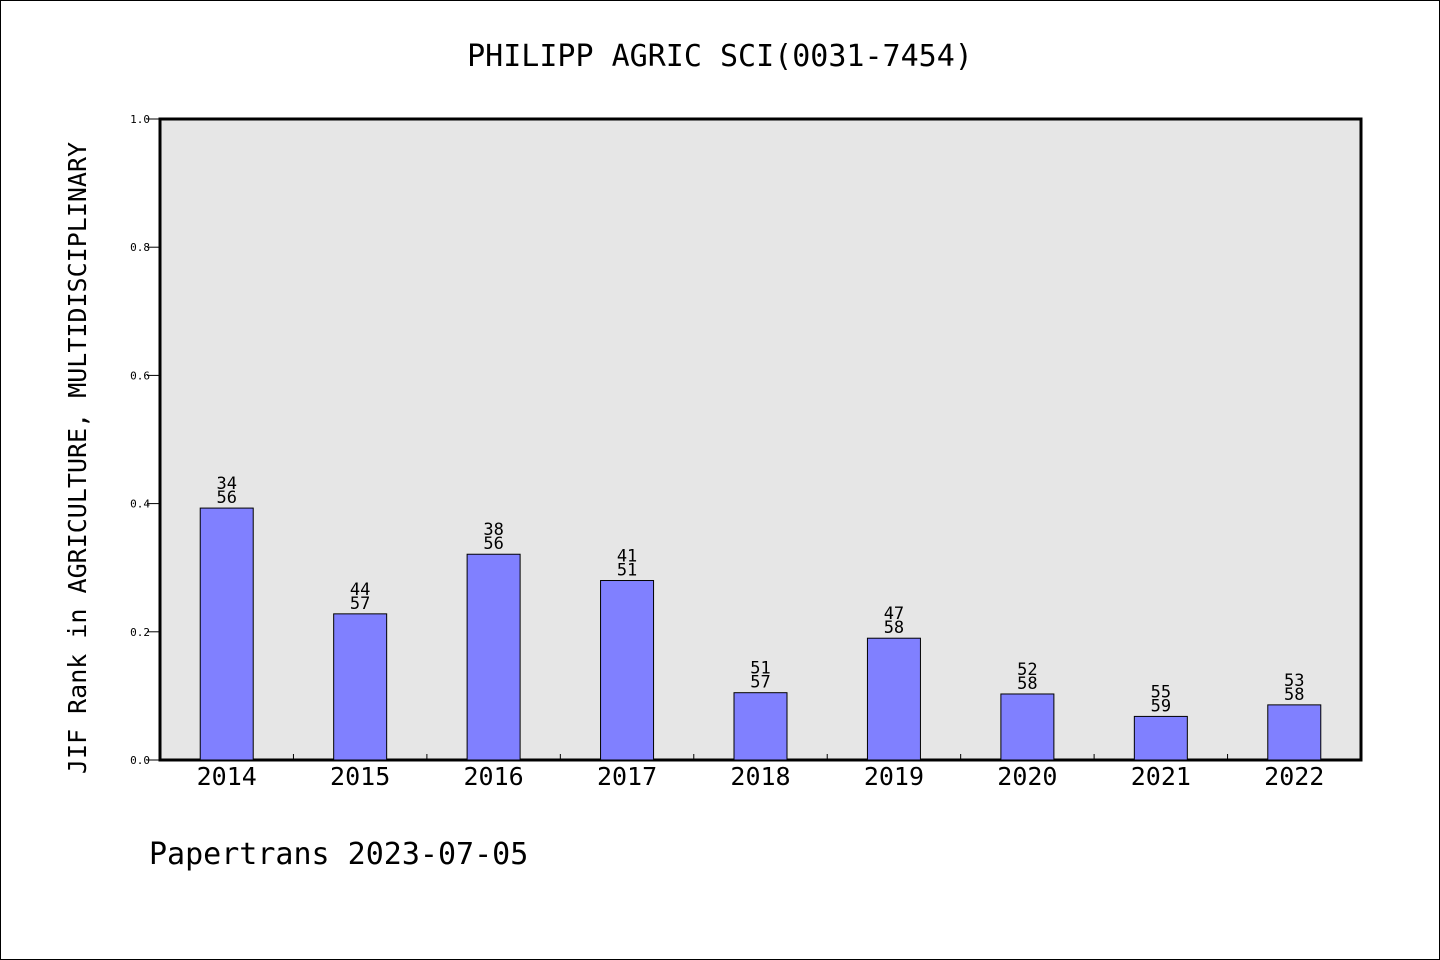 The height and width of the screenshot is (960, 1440). I want to click on x-tick-label: 2021, so click(1161, 776).